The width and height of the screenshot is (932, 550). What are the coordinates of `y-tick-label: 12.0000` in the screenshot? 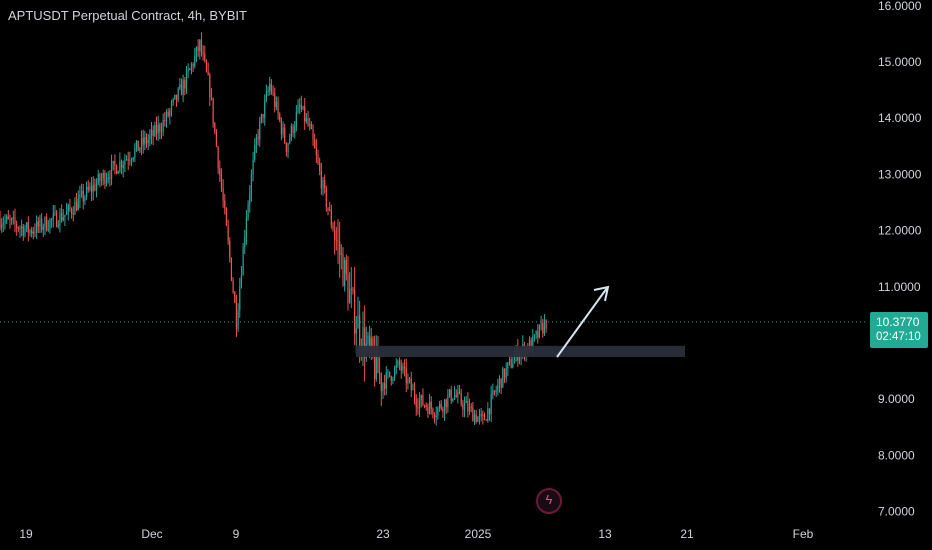 It's located at (900, 231).